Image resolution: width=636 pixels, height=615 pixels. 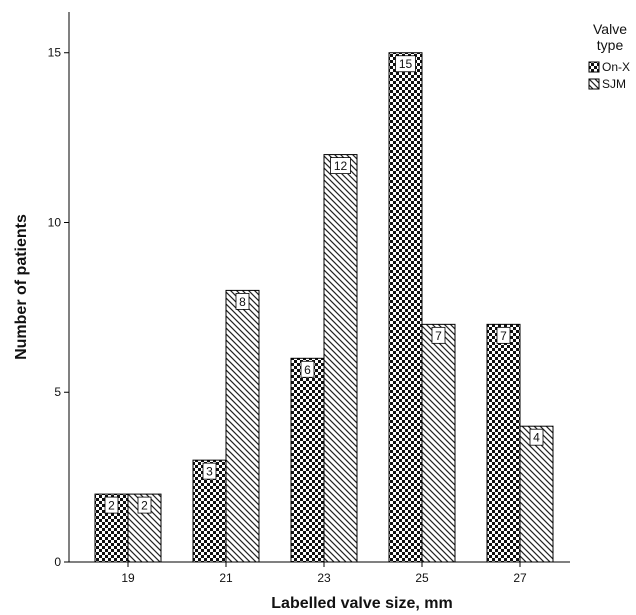 I want to click on x-tick-label: 25, so click(x=422, y=578).